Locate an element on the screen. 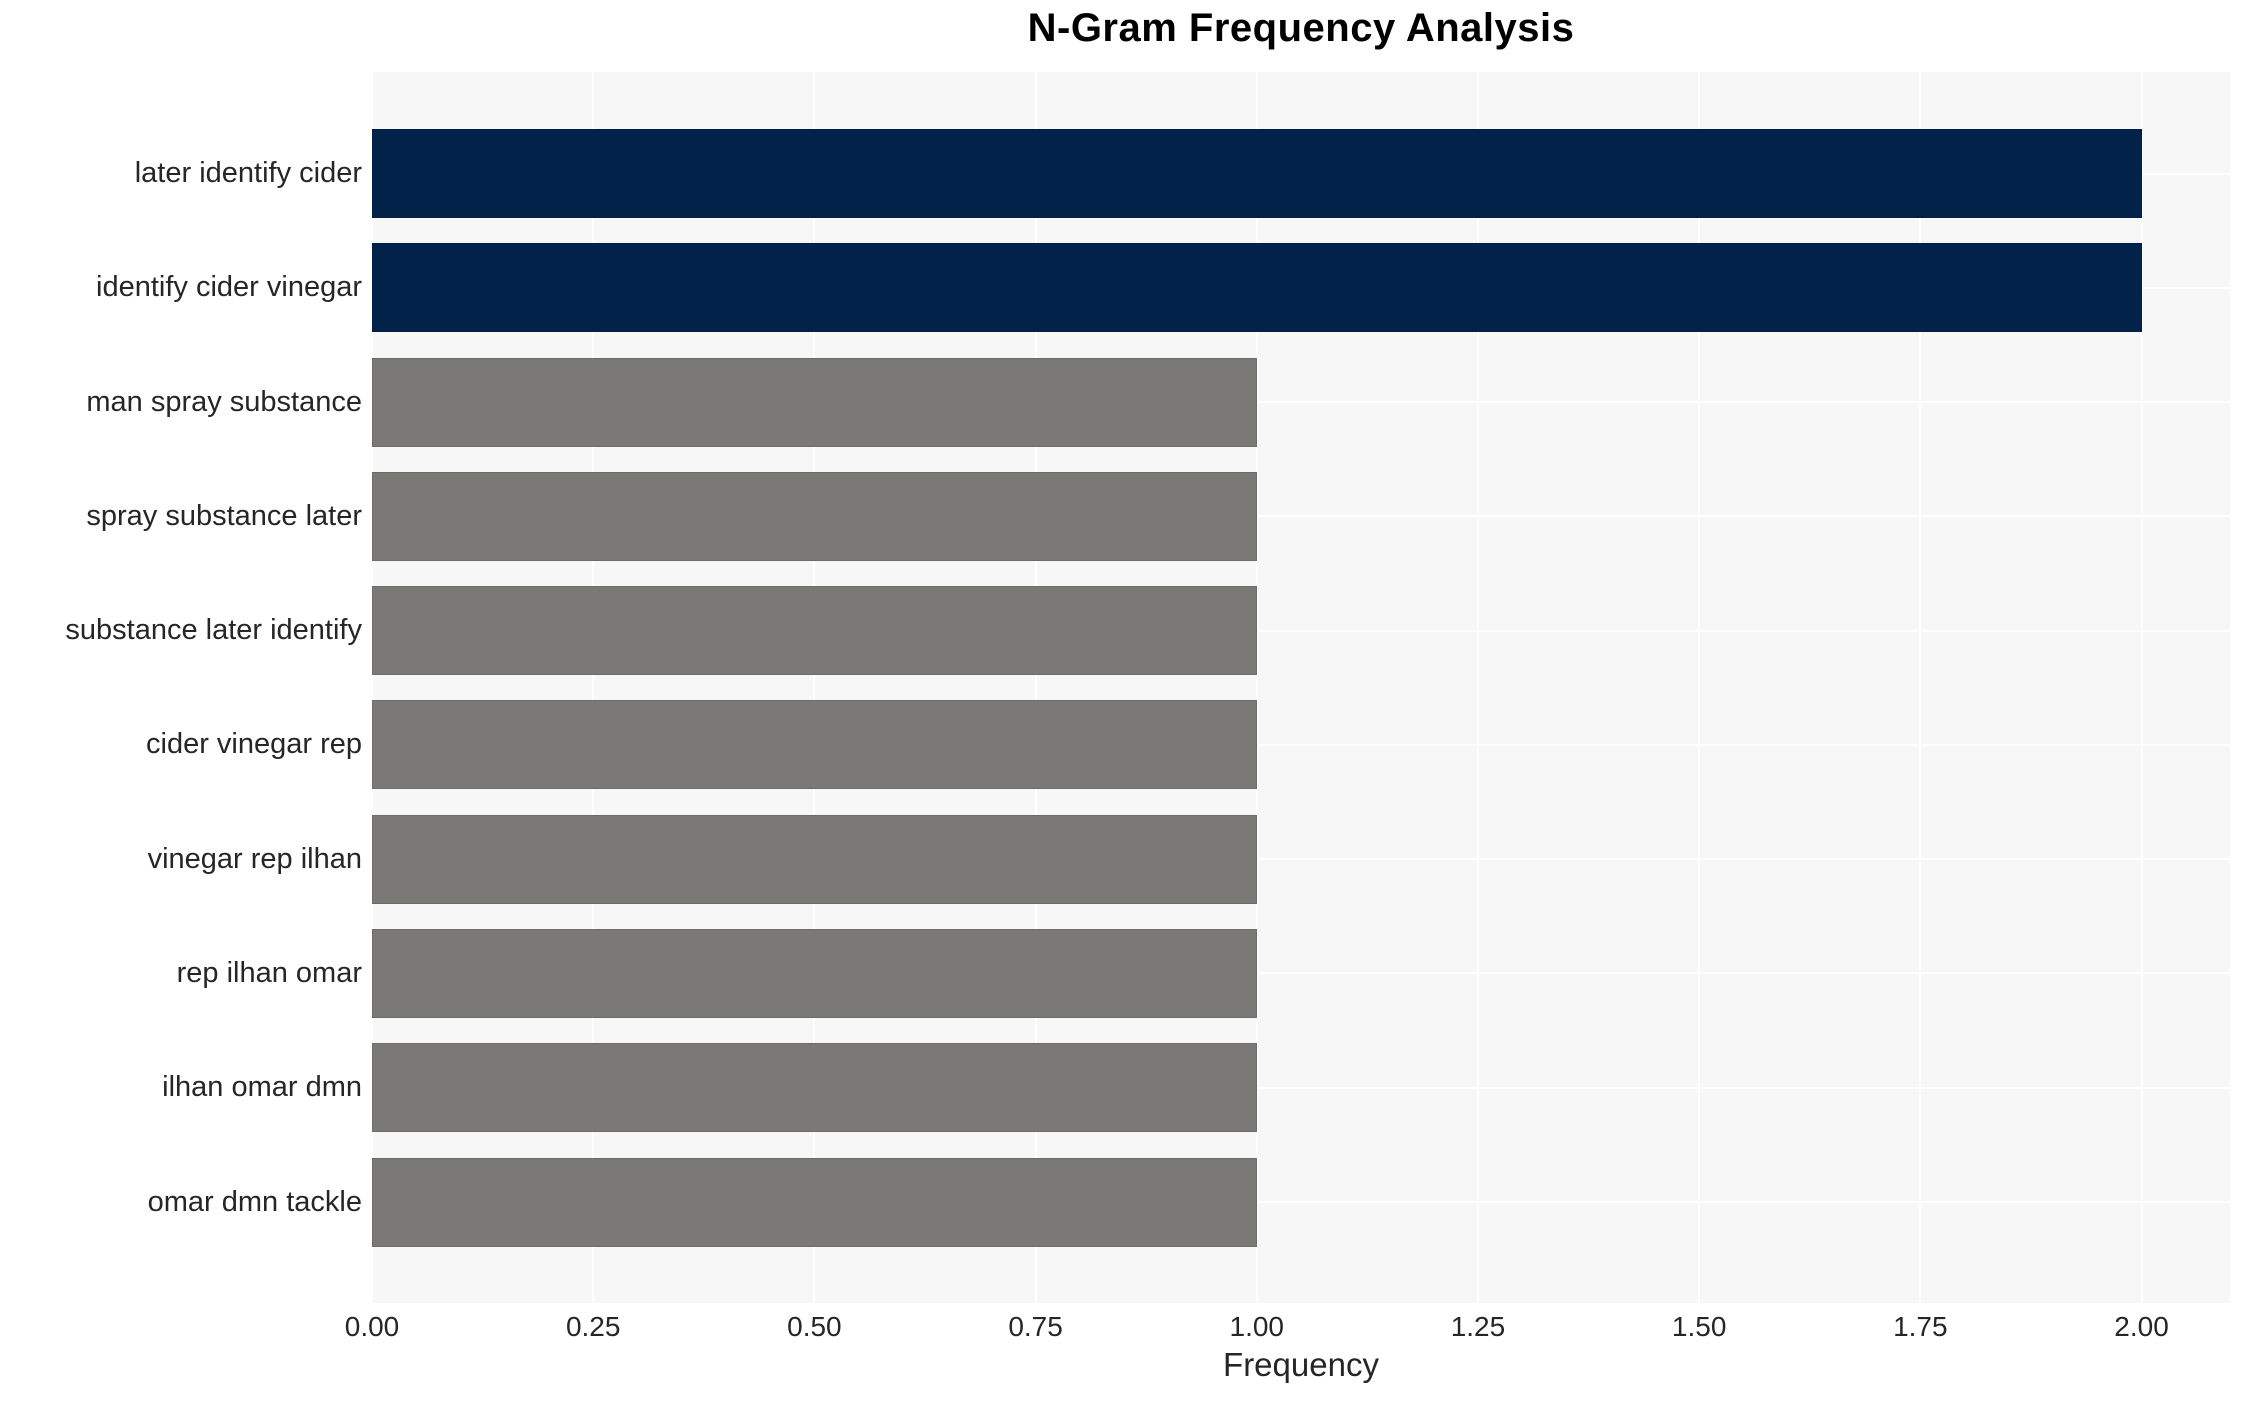 Image resolution: width=2250 pixels, height=1402 pixels. x-tick-label: 0.75 is located at coordinates (1035, 1326).